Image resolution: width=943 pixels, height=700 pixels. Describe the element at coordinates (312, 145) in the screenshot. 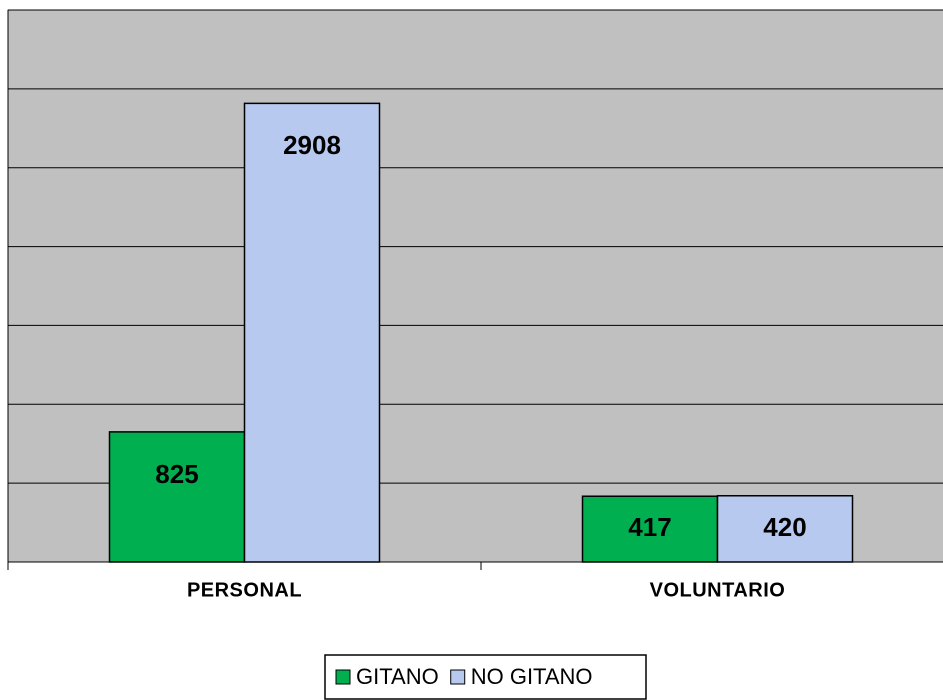

I see `value-label: 2908` at that location.